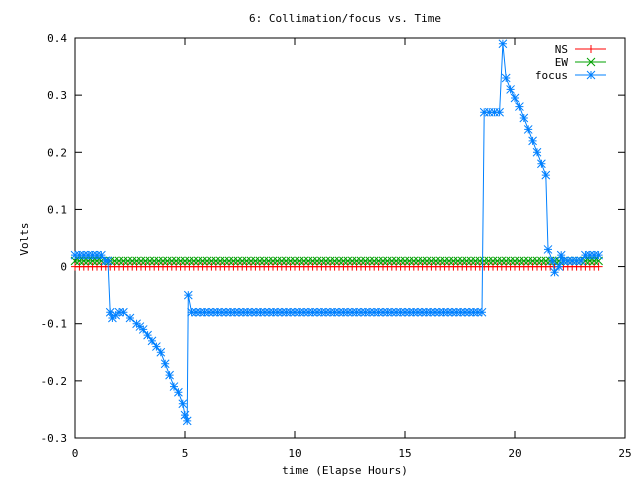 The image size is (640, 480). I want to click on y-axis-label: Volts, so click(24, 238).